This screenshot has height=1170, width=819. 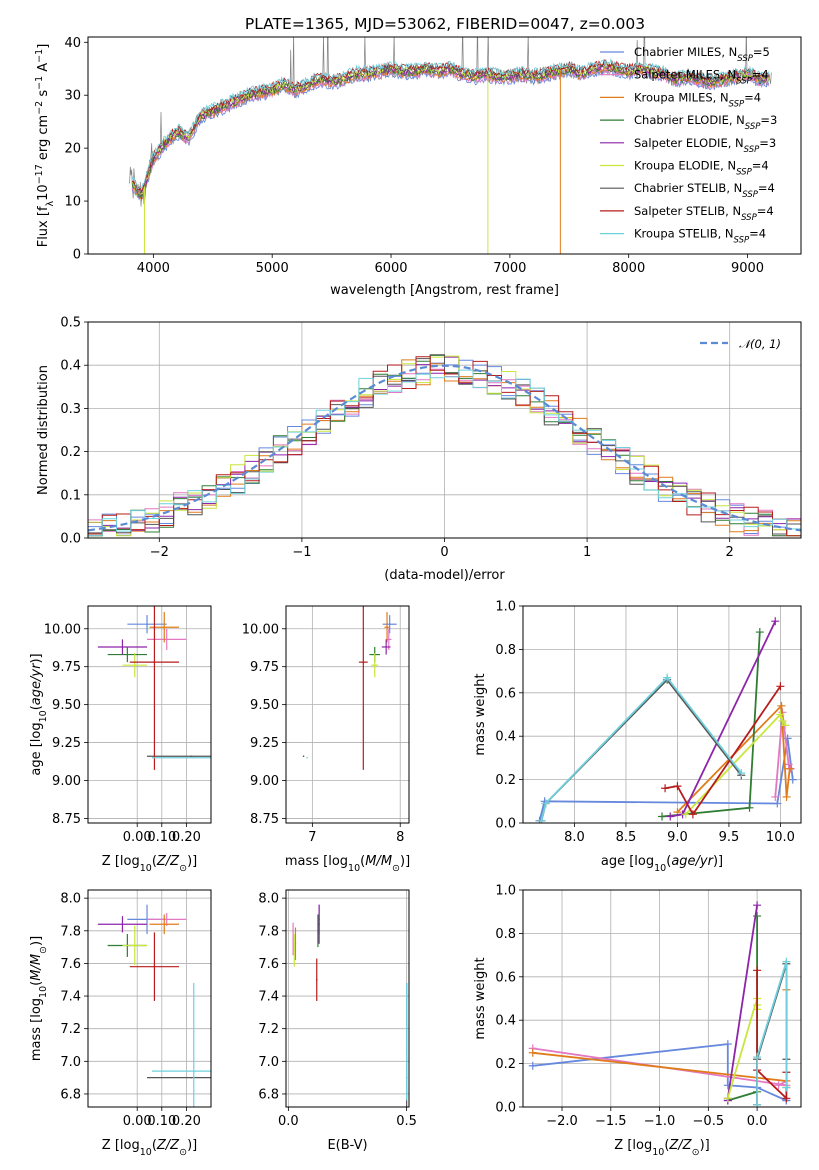 What do you see at coordinates (505, 824) in the screenshot?
I see `weight_vs_age-ytick-label: 0.0` at bounding box center [505, 824].